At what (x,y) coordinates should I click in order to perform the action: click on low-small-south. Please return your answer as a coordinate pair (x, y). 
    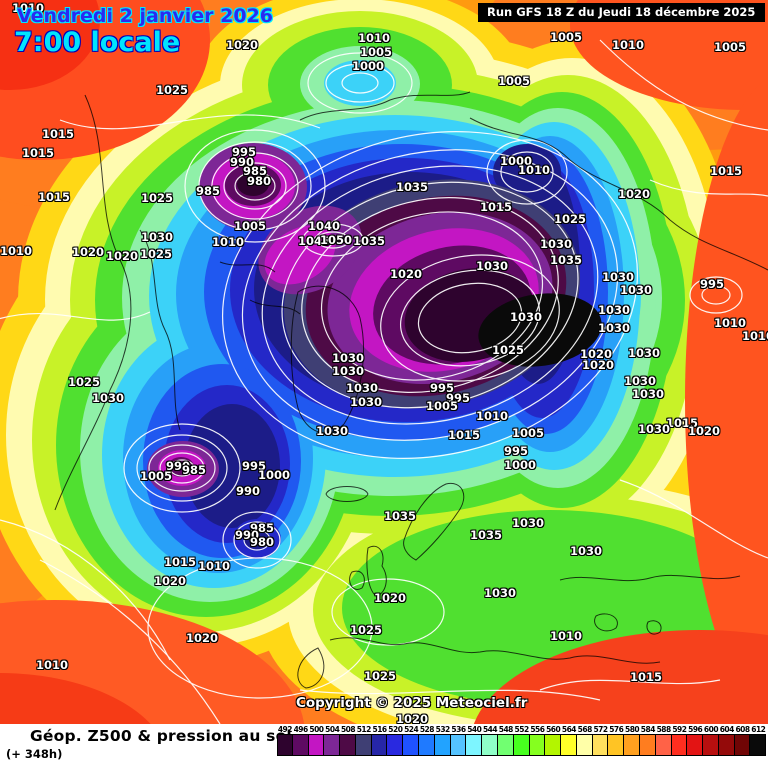
    Looking at the image, I should click on (257, 539).